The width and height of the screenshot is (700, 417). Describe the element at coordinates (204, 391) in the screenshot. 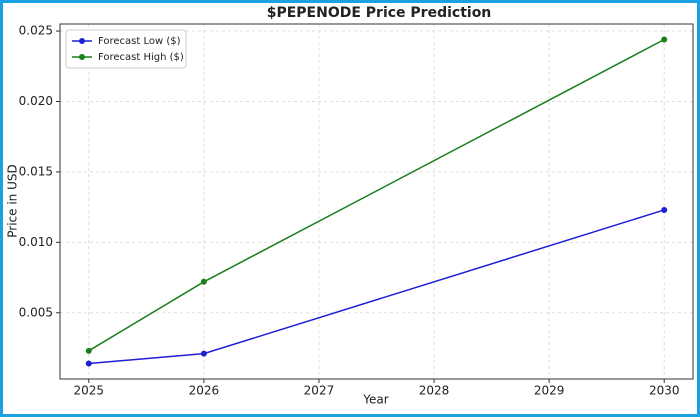

I see `x-tick-label: 2026` at that location.